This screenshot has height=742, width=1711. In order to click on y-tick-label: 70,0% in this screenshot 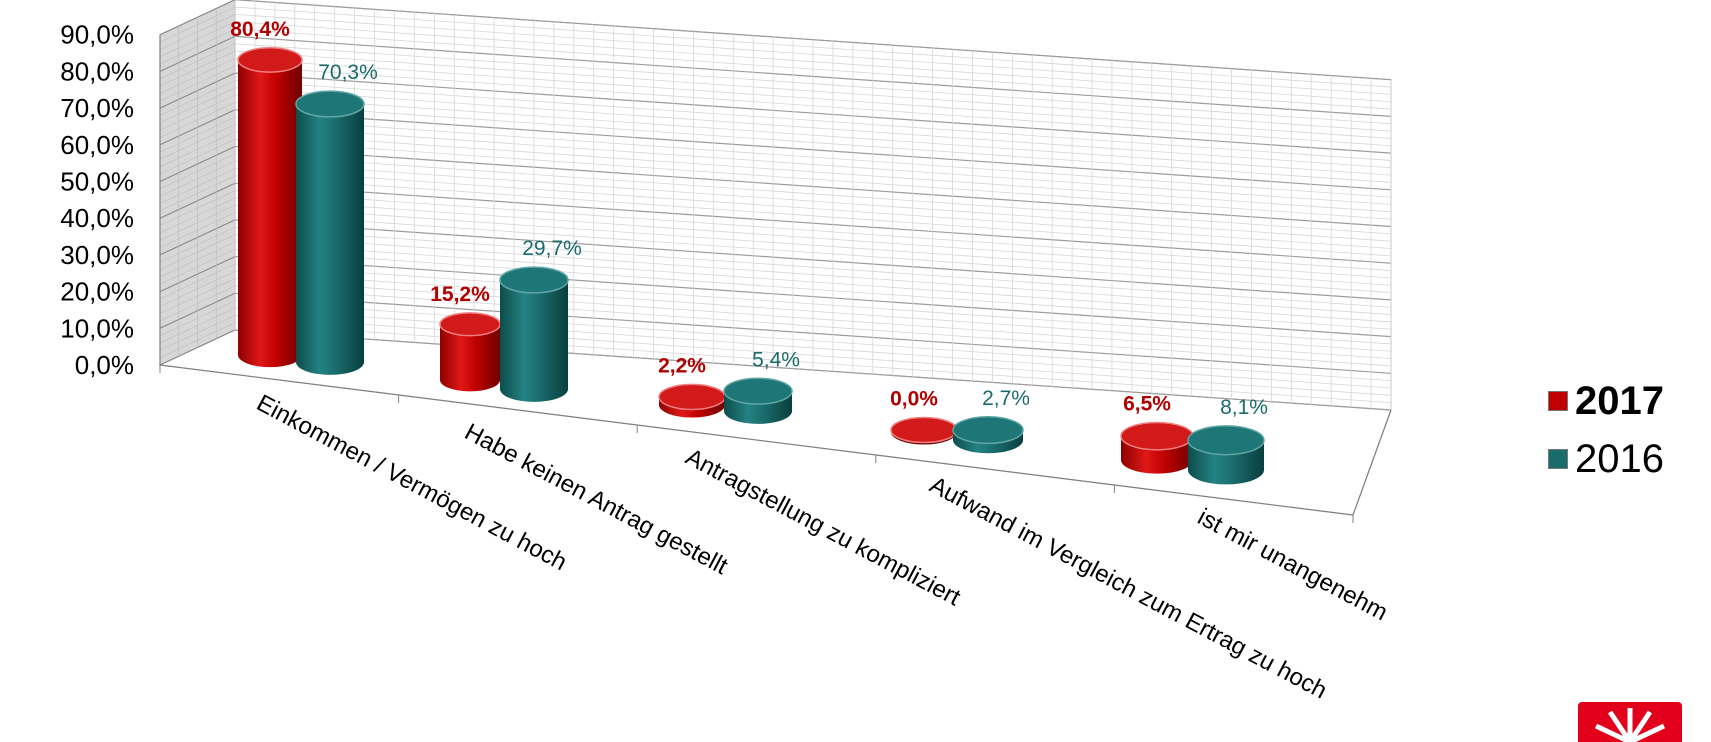, I will do `click(97, 108)`.